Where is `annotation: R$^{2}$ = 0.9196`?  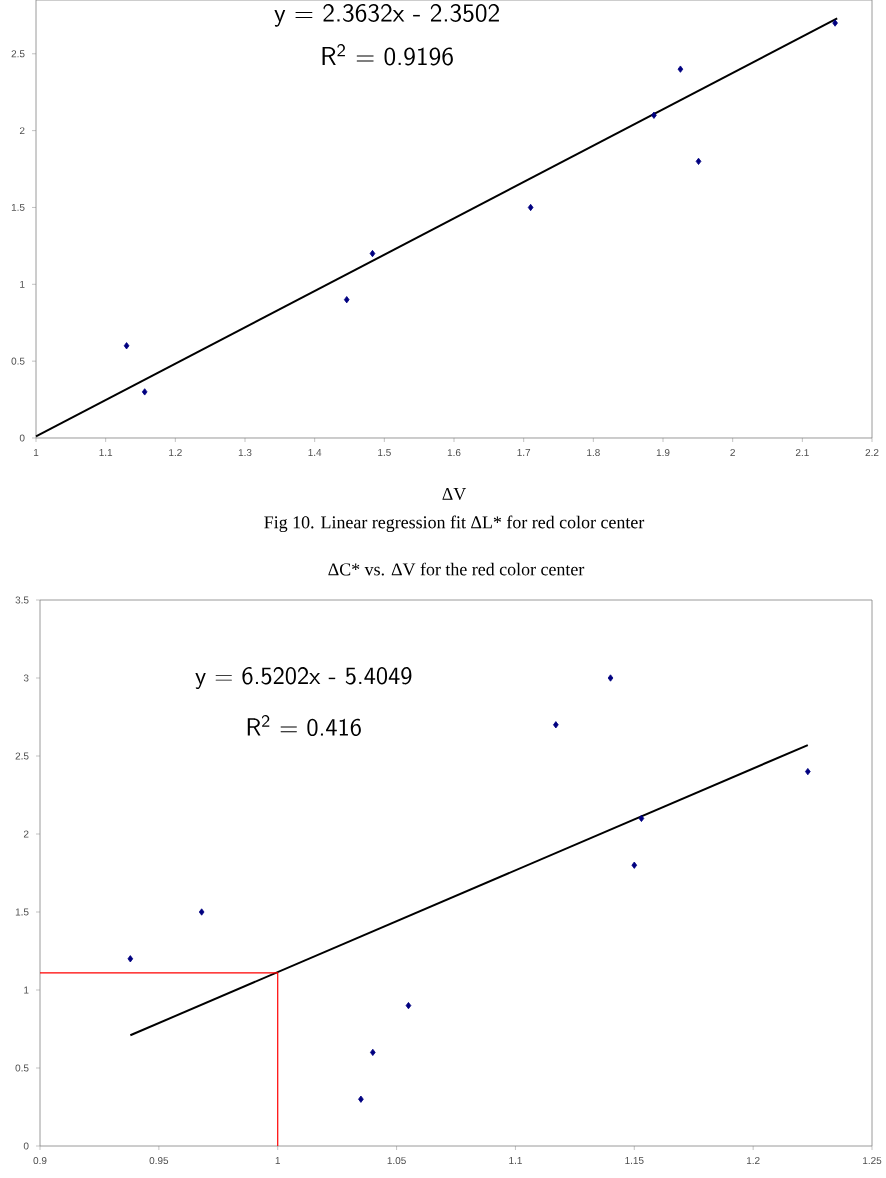 annotation: R$^{2}$ = 0.9196 is located at coordinates (387, 55).